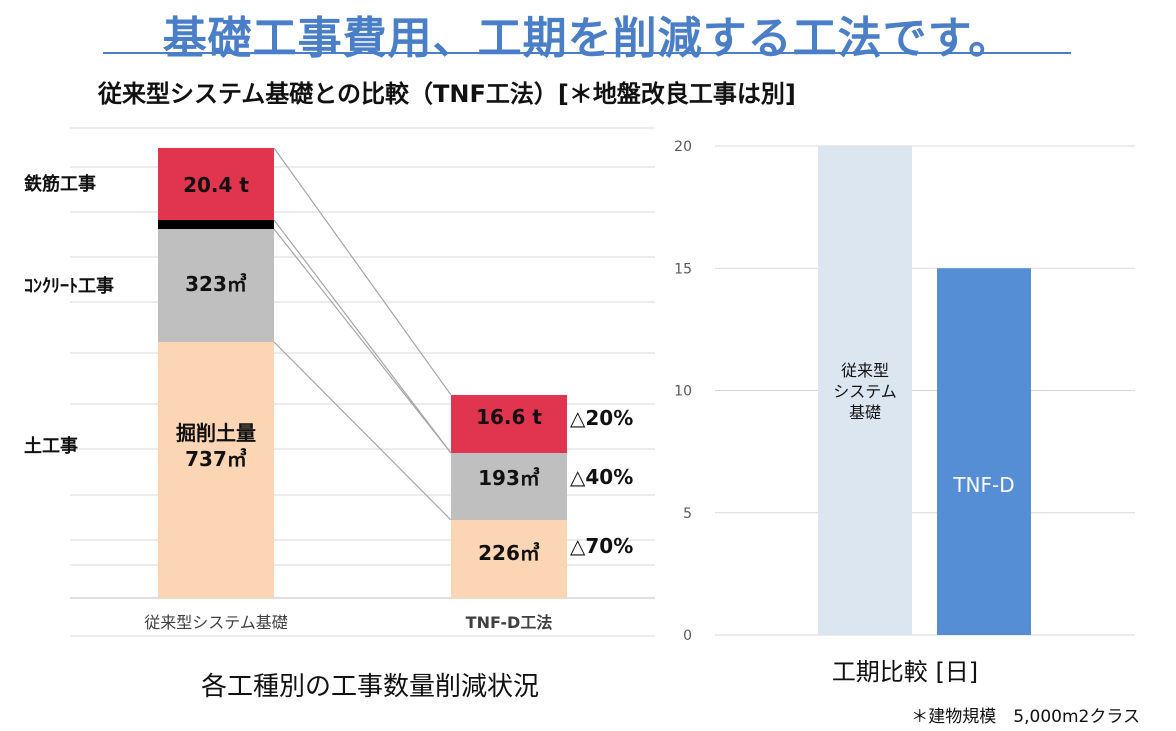 The image size is (1176, 731). What do you see at coordinates (588, 38) in the screenshot?
I see `main-title: 基礎工事費用、工期を削減する工法です。` at bounding box center [588, 38].